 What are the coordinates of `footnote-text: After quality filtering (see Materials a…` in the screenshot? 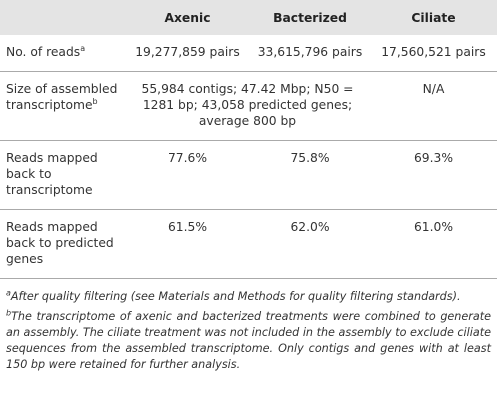 It's located at (235, 296).